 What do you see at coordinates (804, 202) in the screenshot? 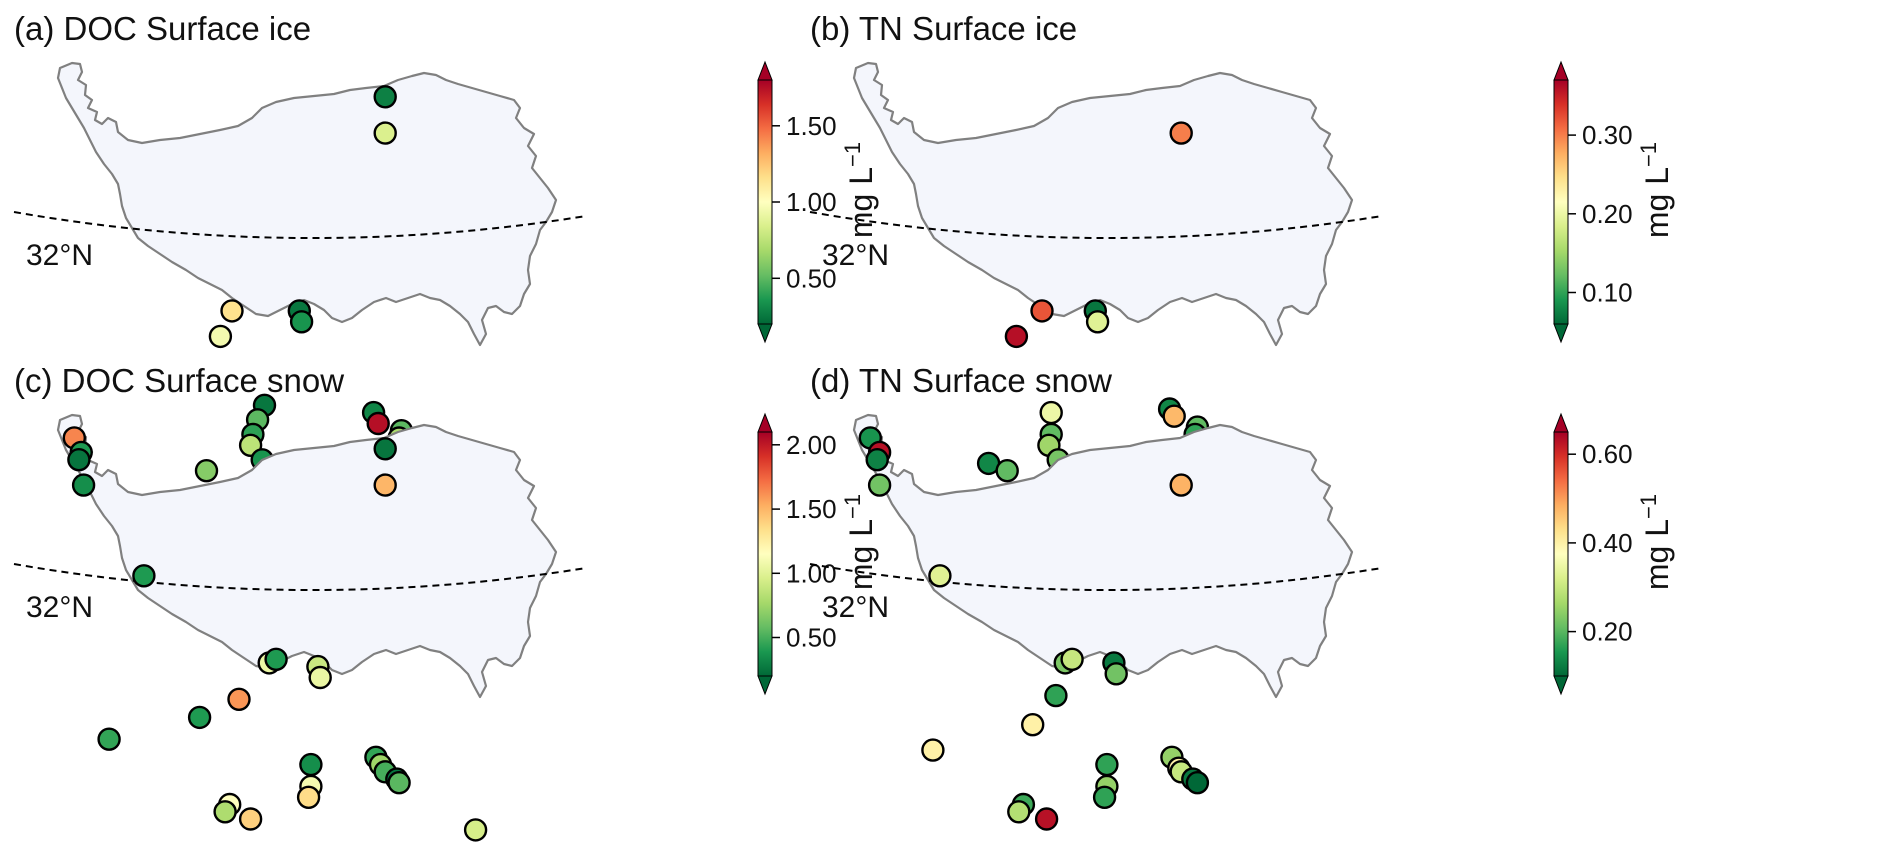
I see `colorbar-ticks: 0.501.001.50` at bounding box center [804, 202].